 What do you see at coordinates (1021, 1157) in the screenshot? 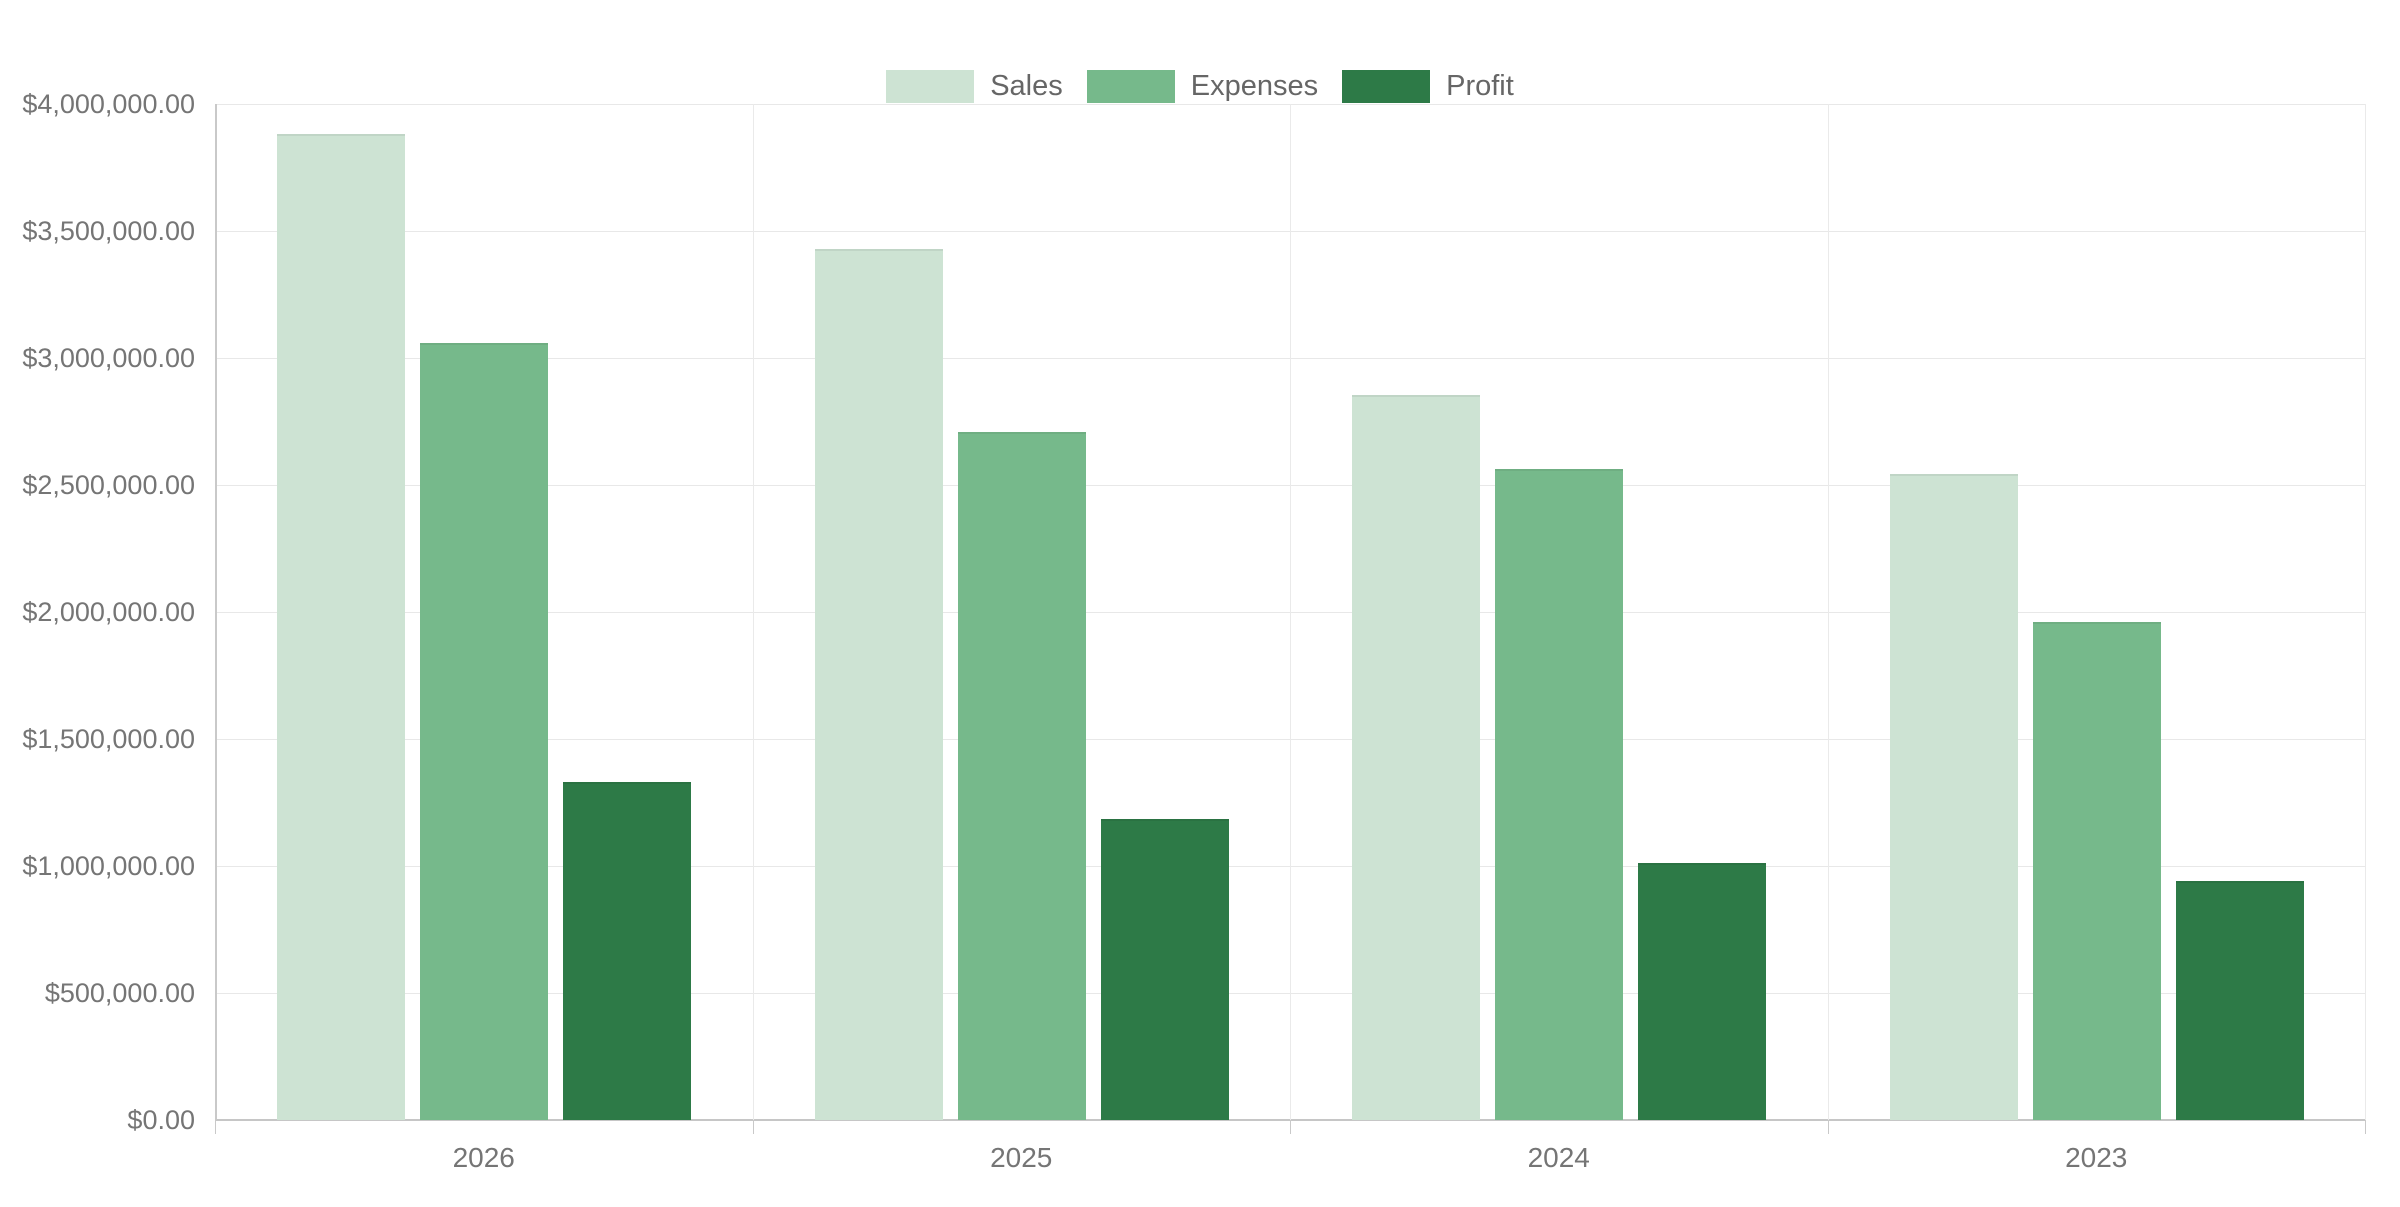
I see `x-axis-label-2025: 2025` at bounding box center [1021, 1157].